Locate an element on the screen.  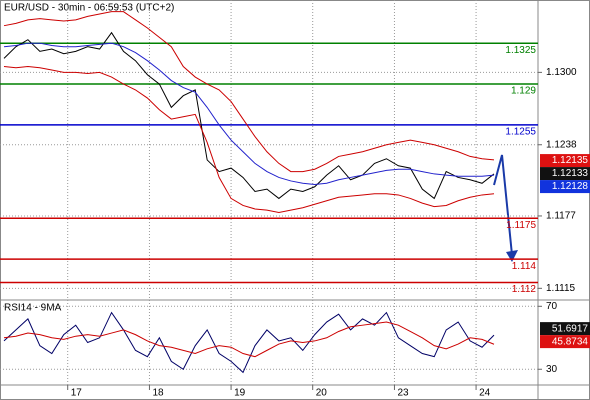
y-tick-label: 30 is located at coordinates (552, 369).